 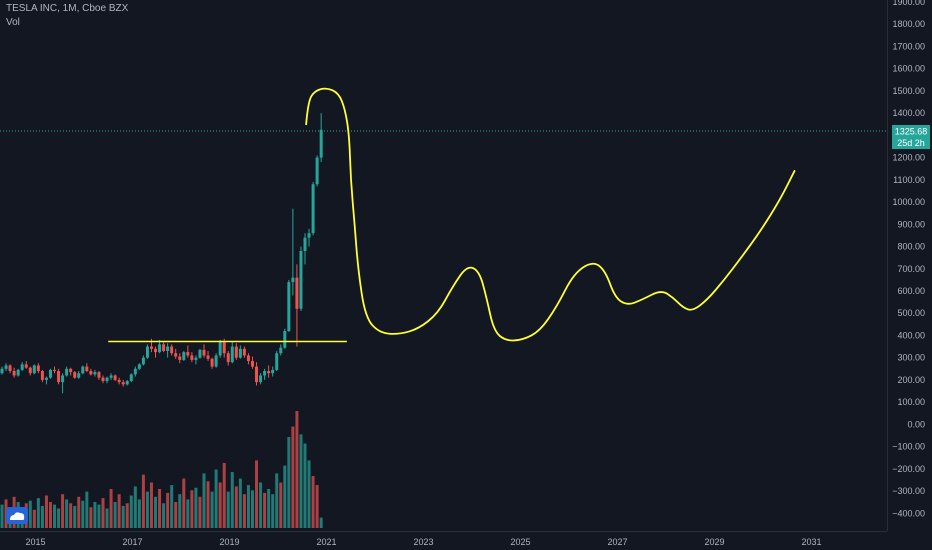 I want to click on y-tick-label: 200.00, so click(x=911, y=380).